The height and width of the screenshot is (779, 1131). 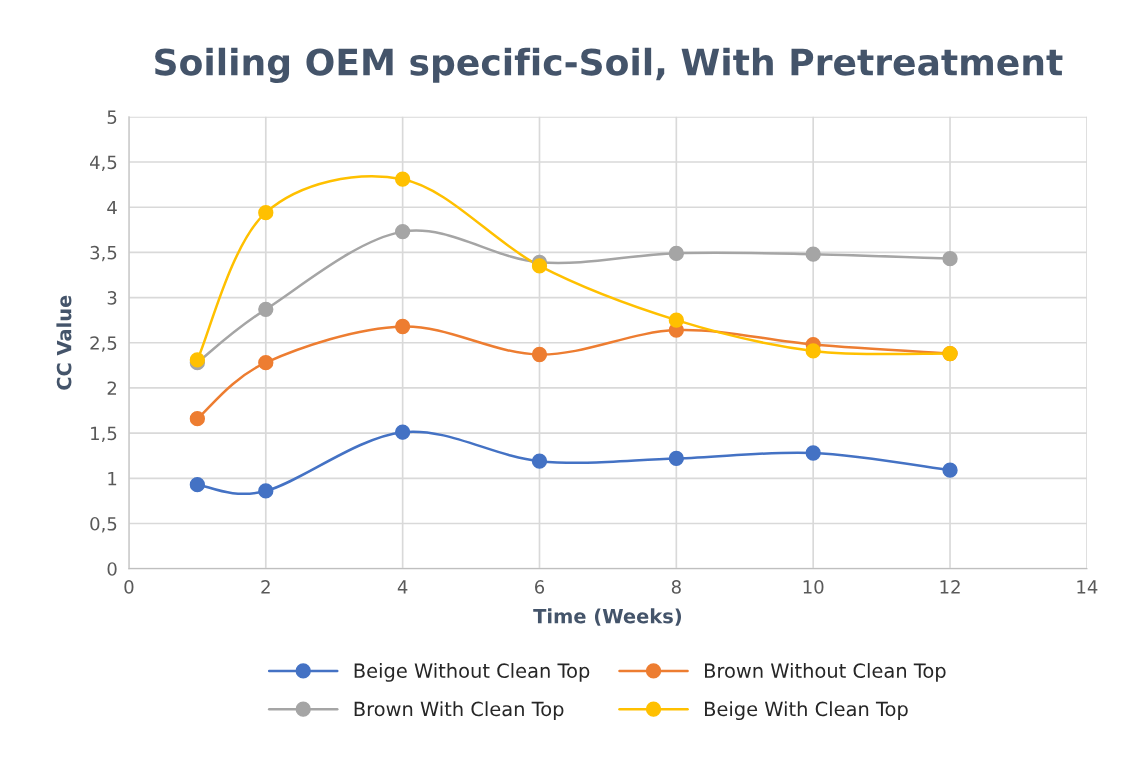 What do you see at coordinates (1087, 587) in the screenshot?
I see `x-tick-label: 14` at bounding box center [1087, 587].